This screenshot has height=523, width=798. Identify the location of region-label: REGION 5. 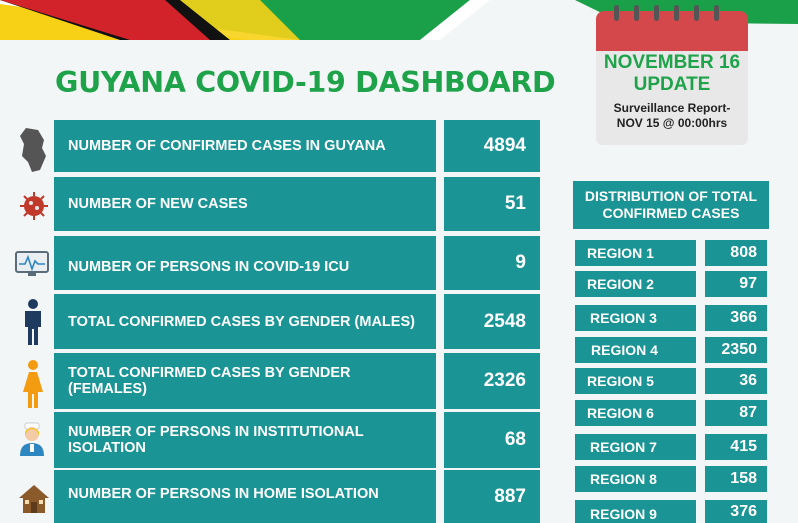
(635, 381).